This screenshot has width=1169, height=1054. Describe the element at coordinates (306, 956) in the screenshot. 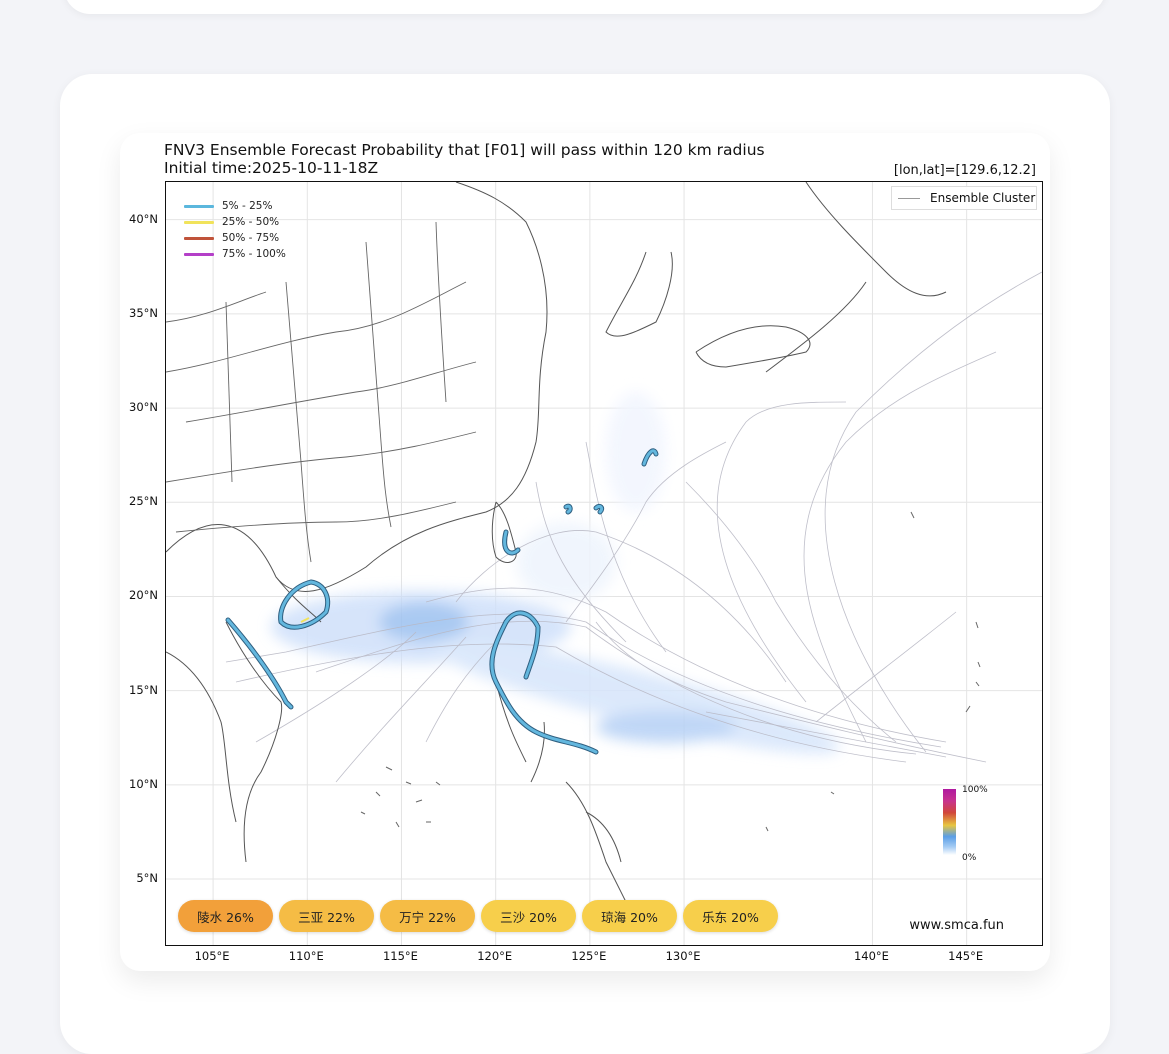

I see `x-tick-label: 110°E` at that location.